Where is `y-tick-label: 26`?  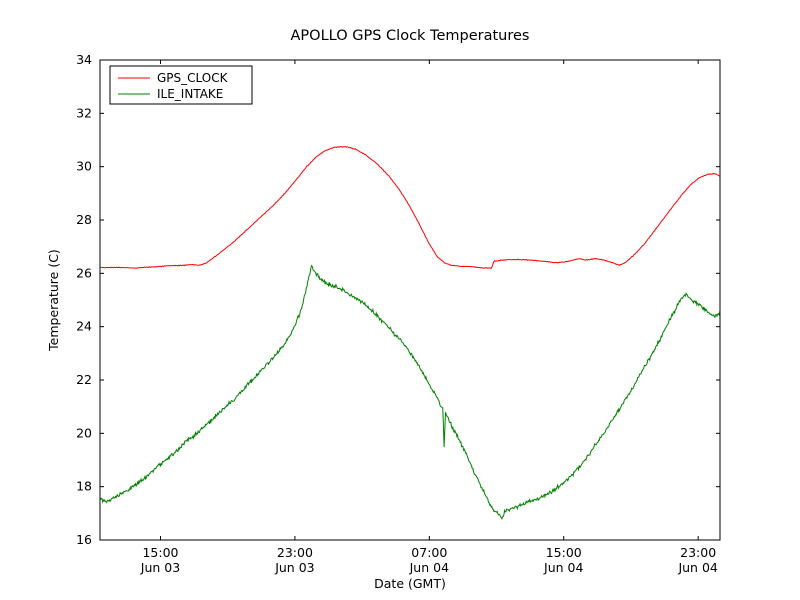 y-tick-label: 26 is located at coordinates (84, 272).